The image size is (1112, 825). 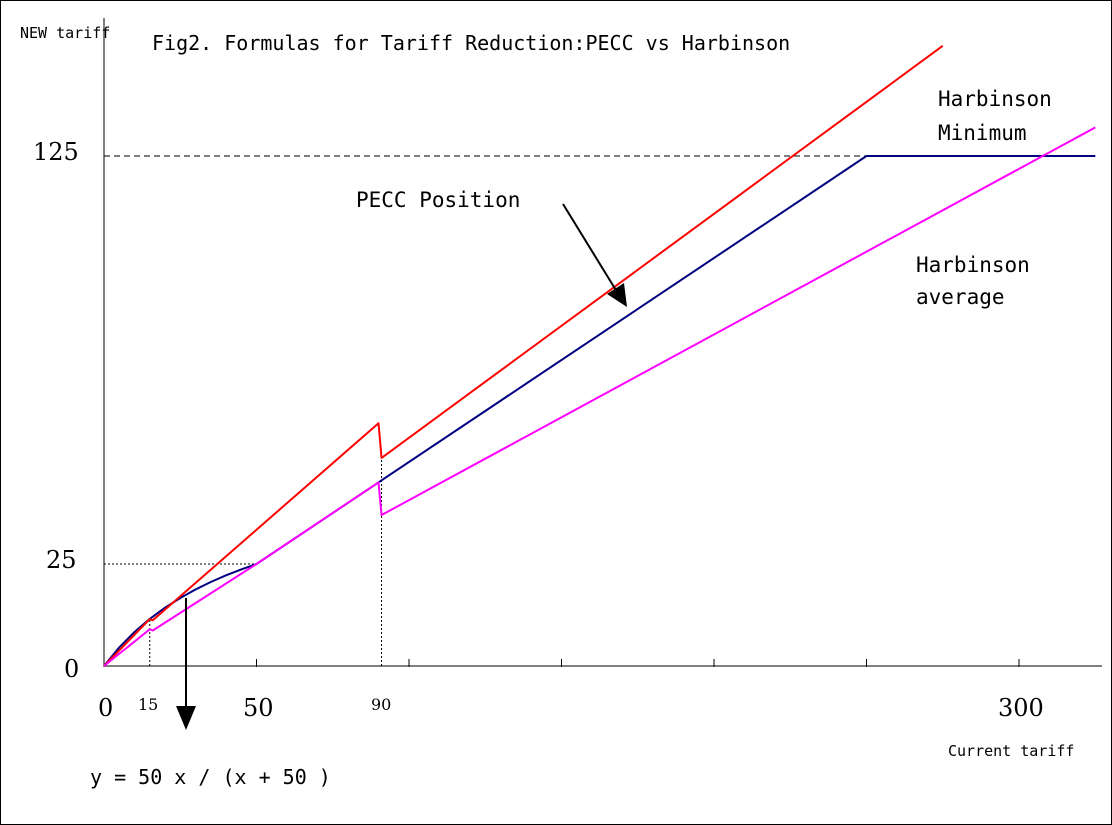 I want to click on harbinson-minimum-label-1: Harbinson, so click(x=995, y=99).